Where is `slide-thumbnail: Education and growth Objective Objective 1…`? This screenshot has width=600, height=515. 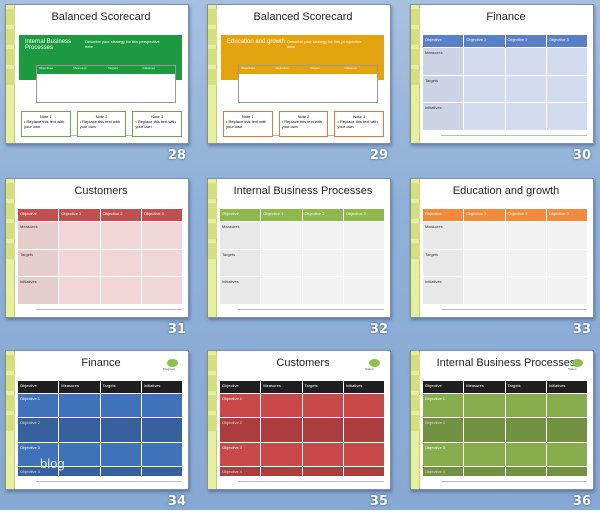
slide-thumbnail: Education and growth Objective Objective 1… is located at coordinates (502, 248).